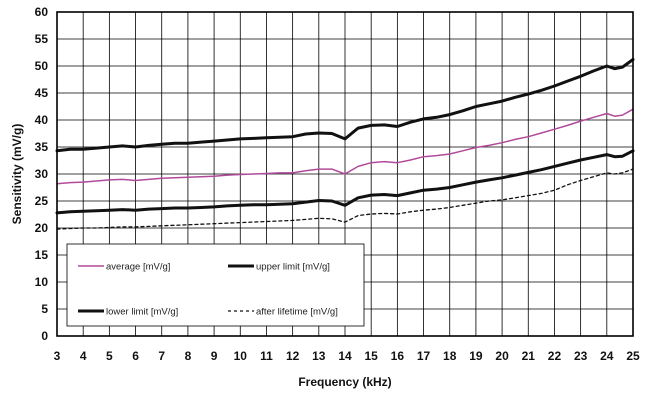 The width and height of the screenshot is (645, 393). I want to click on x-tick-label: 21, so click(529, 356).